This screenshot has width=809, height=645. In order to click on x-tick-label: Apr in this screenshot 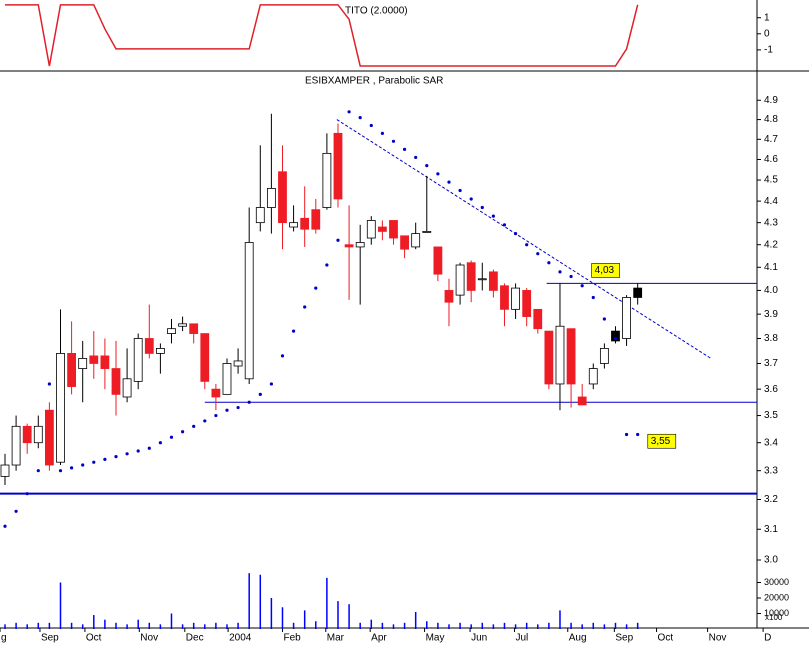, I will do `click(379, 638)`.